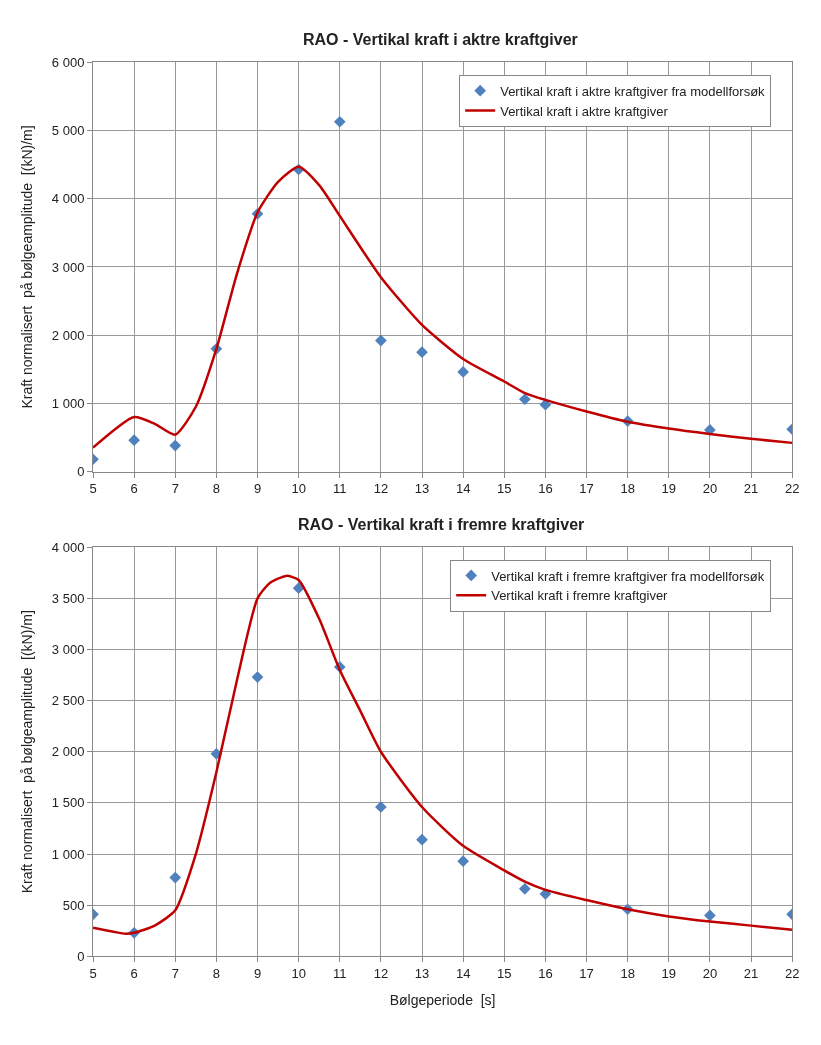  I want to click on y-tick-label: 1 500, so click(68, 803).